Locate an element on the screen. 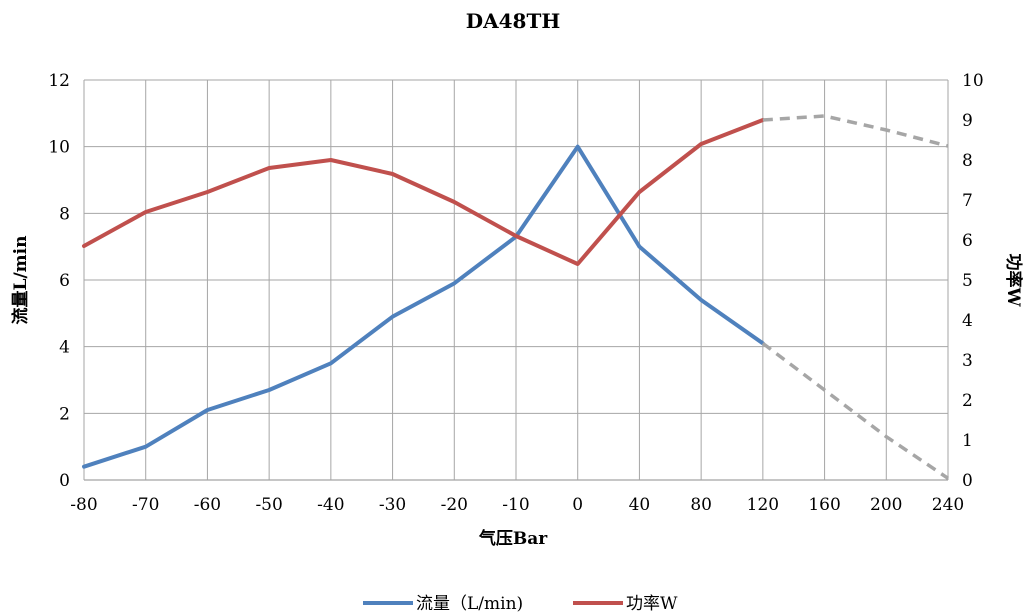 The height and width of the screenshot is (613, 1026). y-tick-label: 12 is located at coordinates (59, 81).